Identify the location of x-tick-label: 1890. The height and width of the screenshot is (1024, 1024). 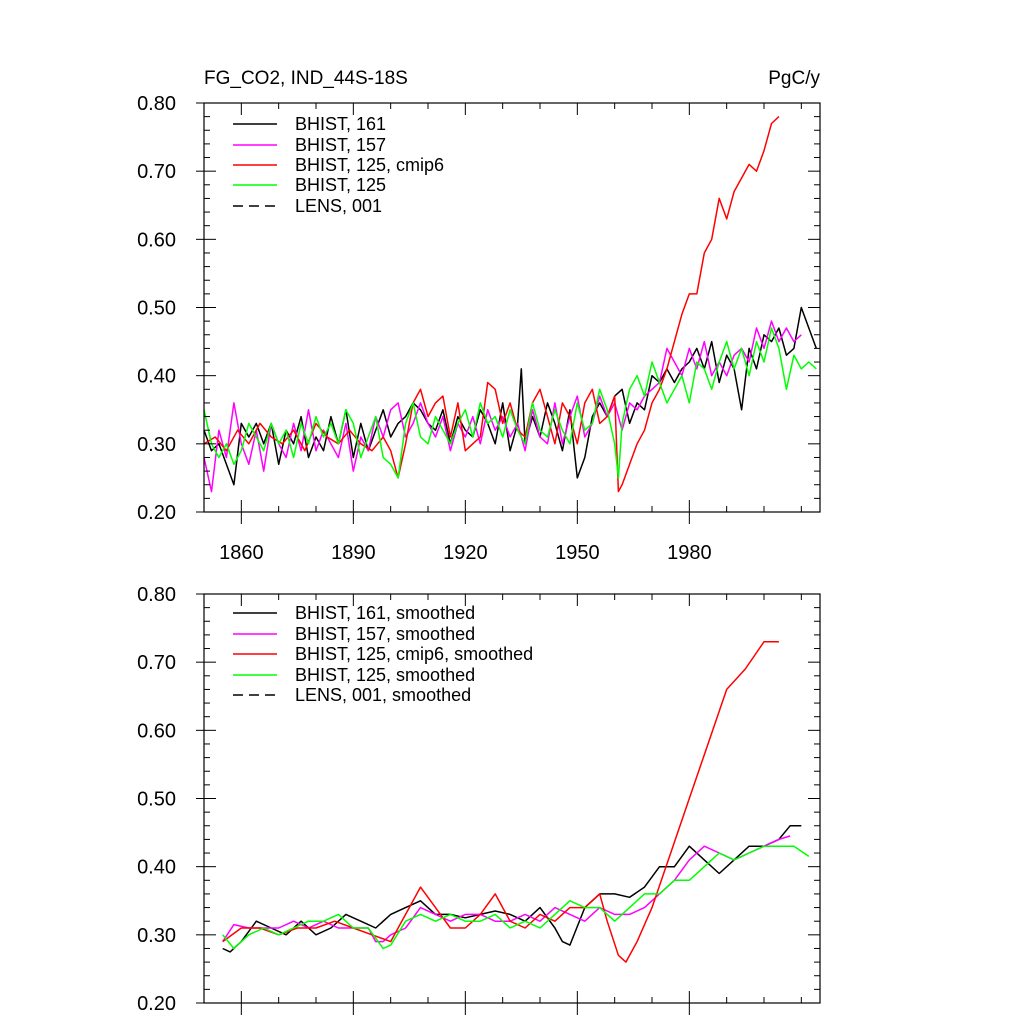
(353, 553).